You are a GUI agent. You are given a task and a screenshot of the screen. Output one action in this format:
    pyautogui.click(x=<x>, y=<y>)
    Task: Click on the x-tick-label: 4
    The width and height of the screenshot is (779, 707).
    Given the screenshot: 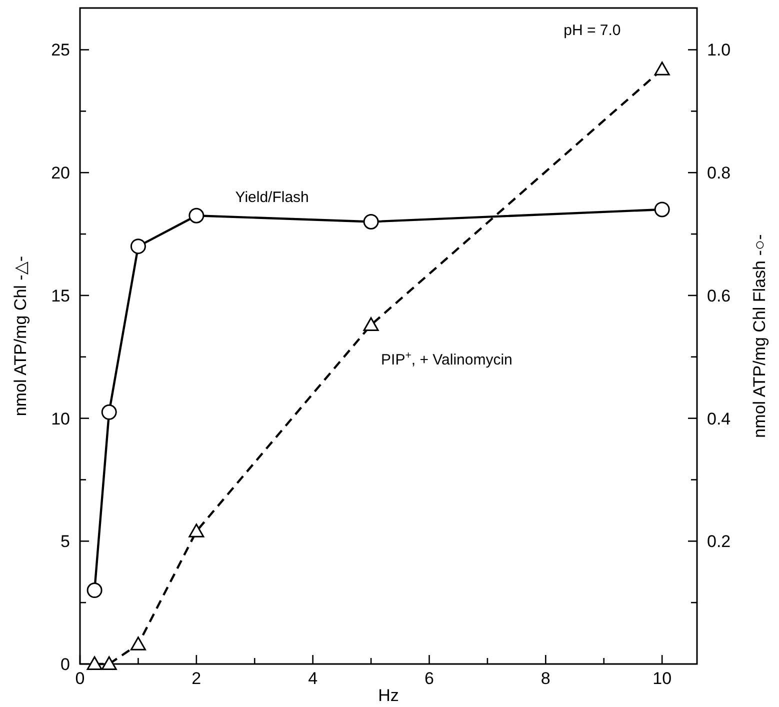 What is the action you would take?
    pyautogui.click(x=313, y=678)
    